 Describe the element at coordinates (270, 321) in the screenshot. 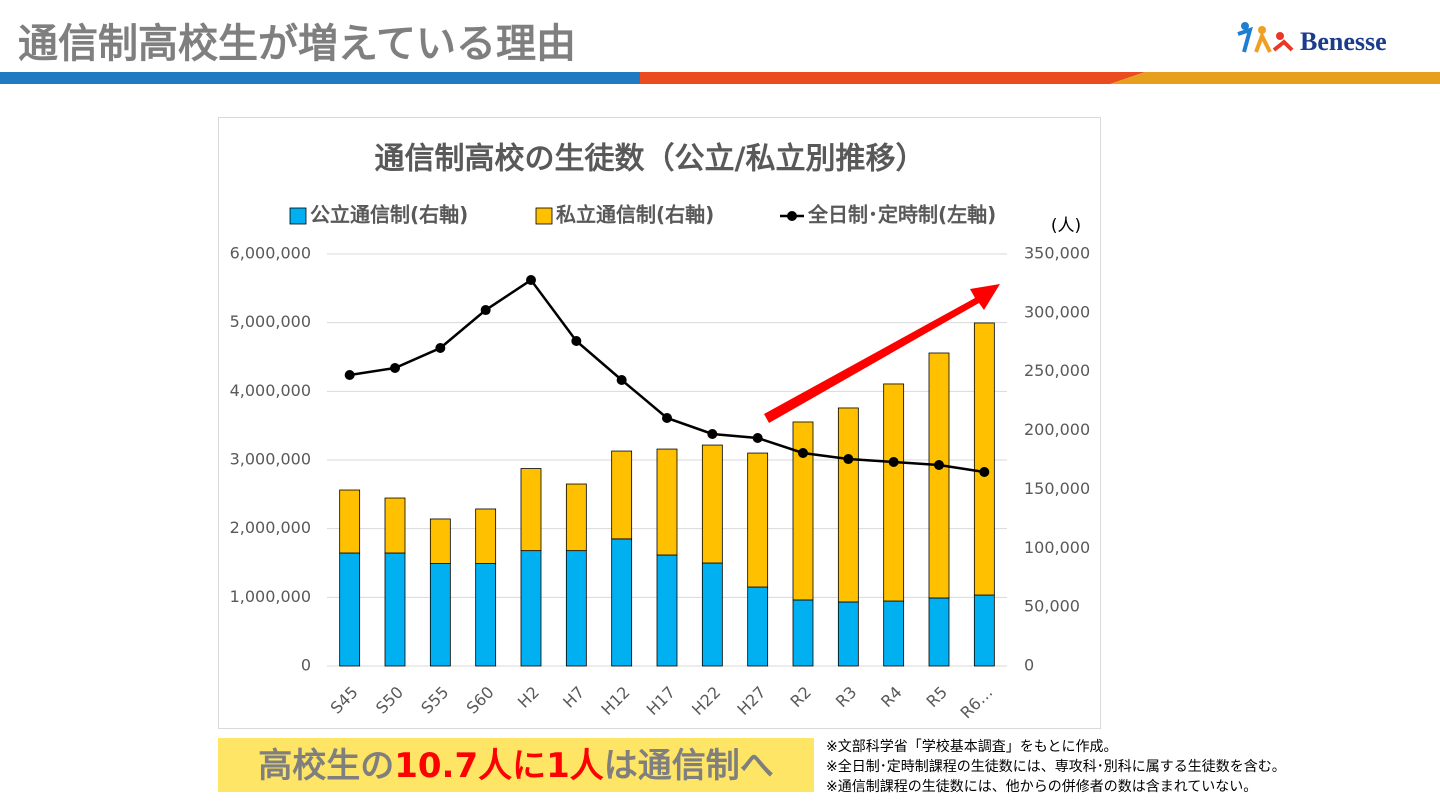

I see `y-tick-label: 5,000,000` at that location.